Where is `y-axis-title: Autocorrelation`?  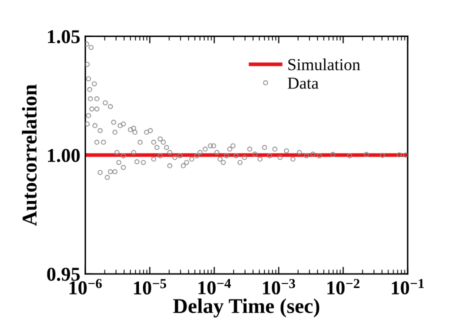 y-axis-title: Autocorrelation is located at coordinates (29, 155).